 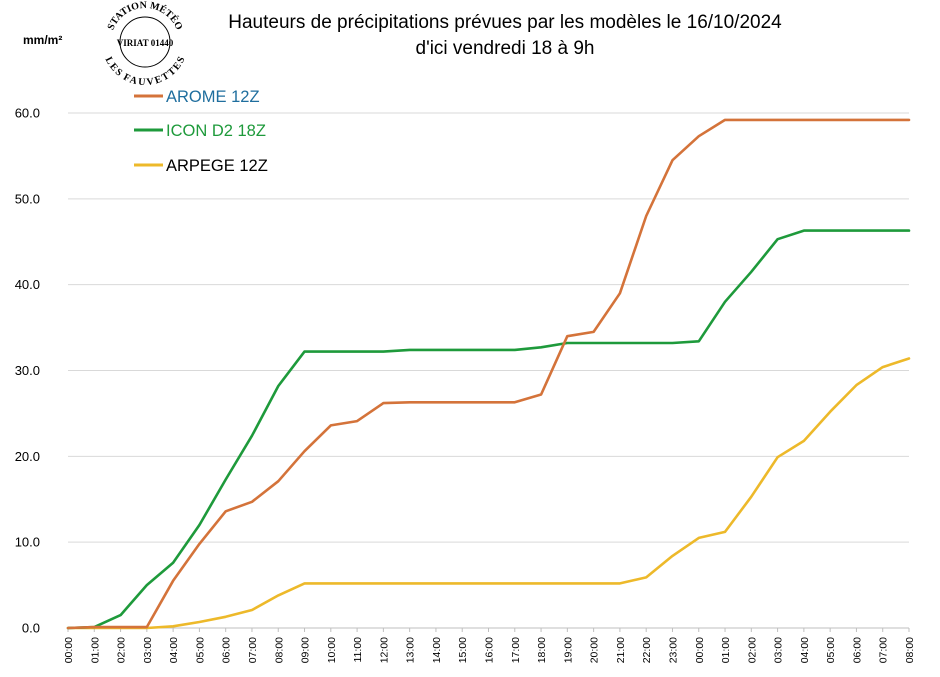 What do you see at coordinates (437, 650) in the screenshot?
I see `x-tick-label: 14:00` at bounding box center [437, 650].